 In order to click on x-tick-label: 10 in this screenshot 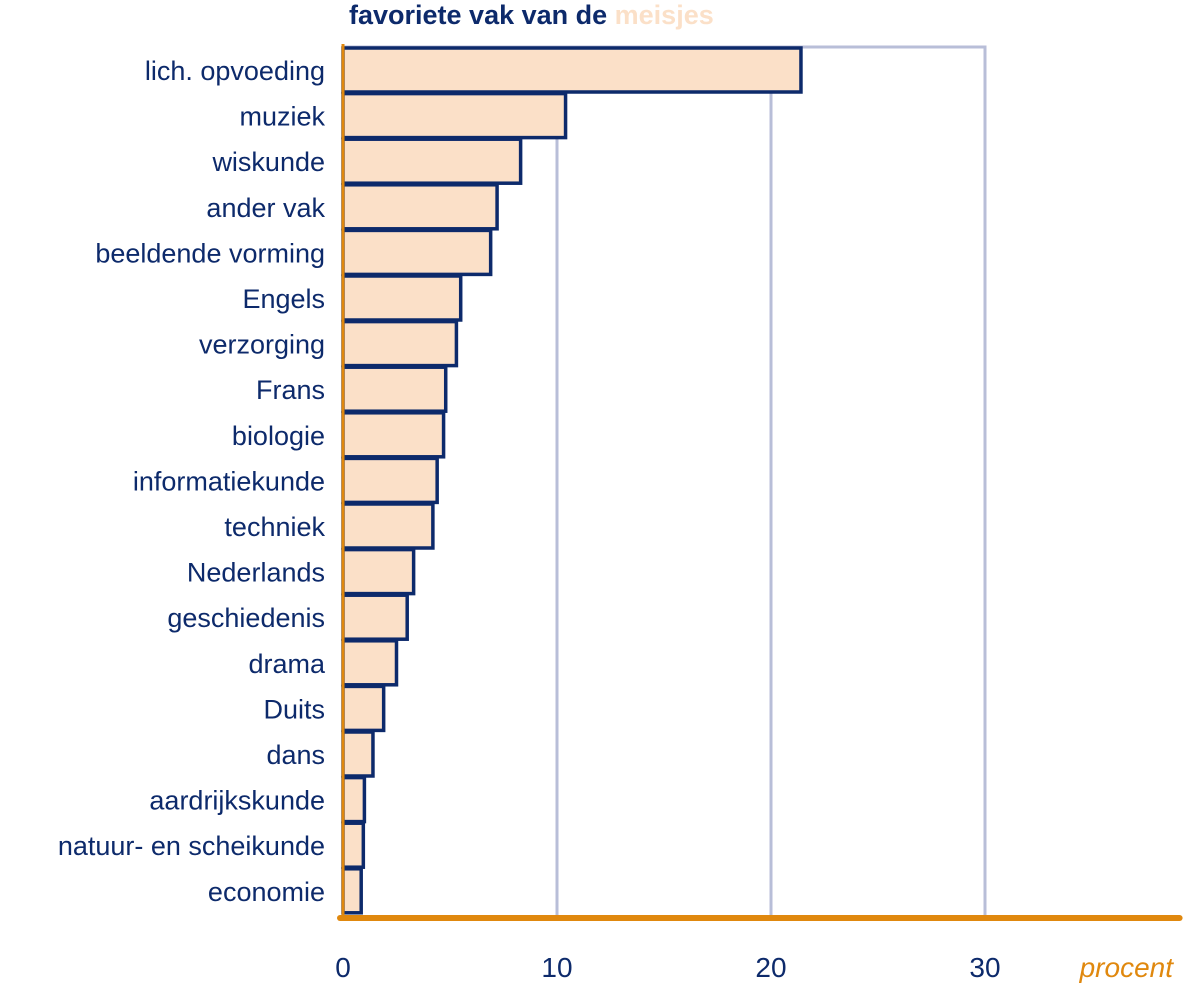, I will do `click(556, 967)`.